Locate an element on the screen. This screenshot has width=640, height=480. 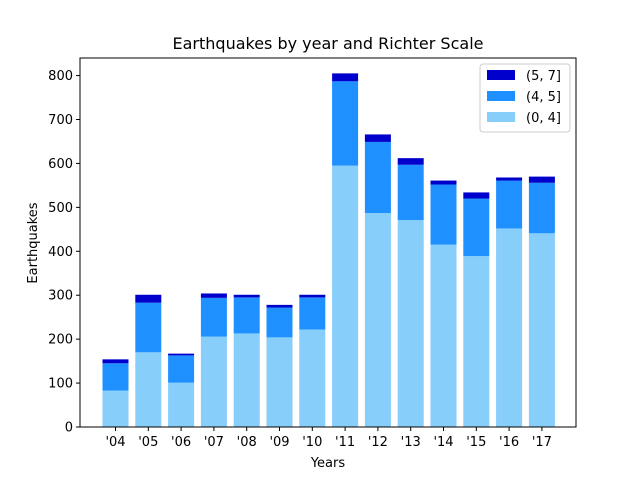
y-tick-label: 0 is located at coordinates (69, 428).